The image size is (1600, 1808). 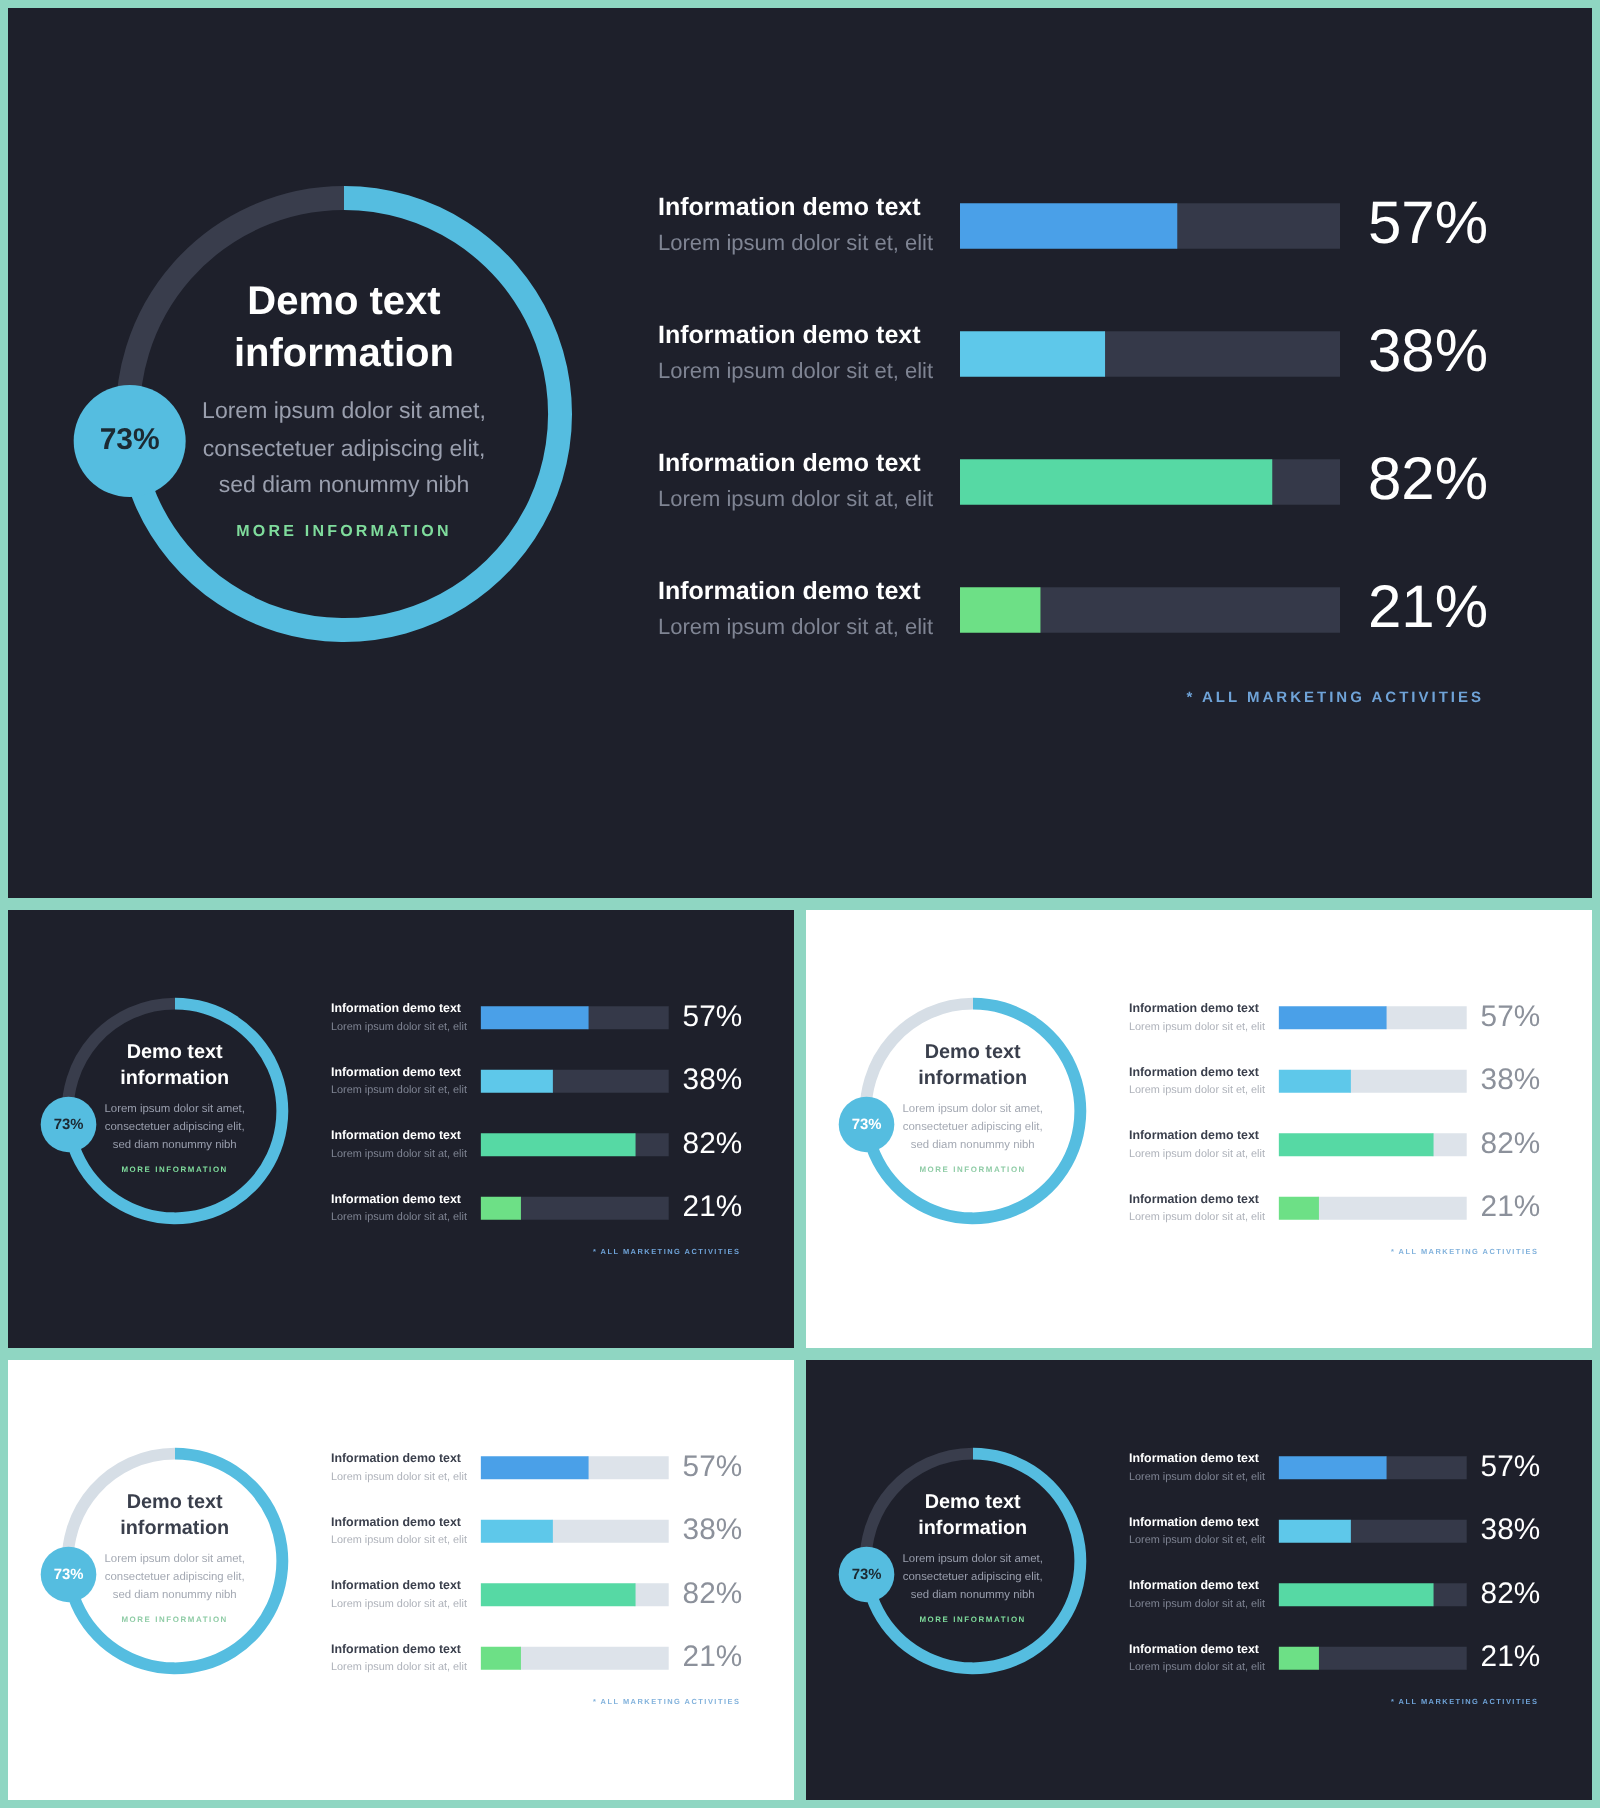 I want to click on text: MORE INFORMATION, so click(x=344, y=532).